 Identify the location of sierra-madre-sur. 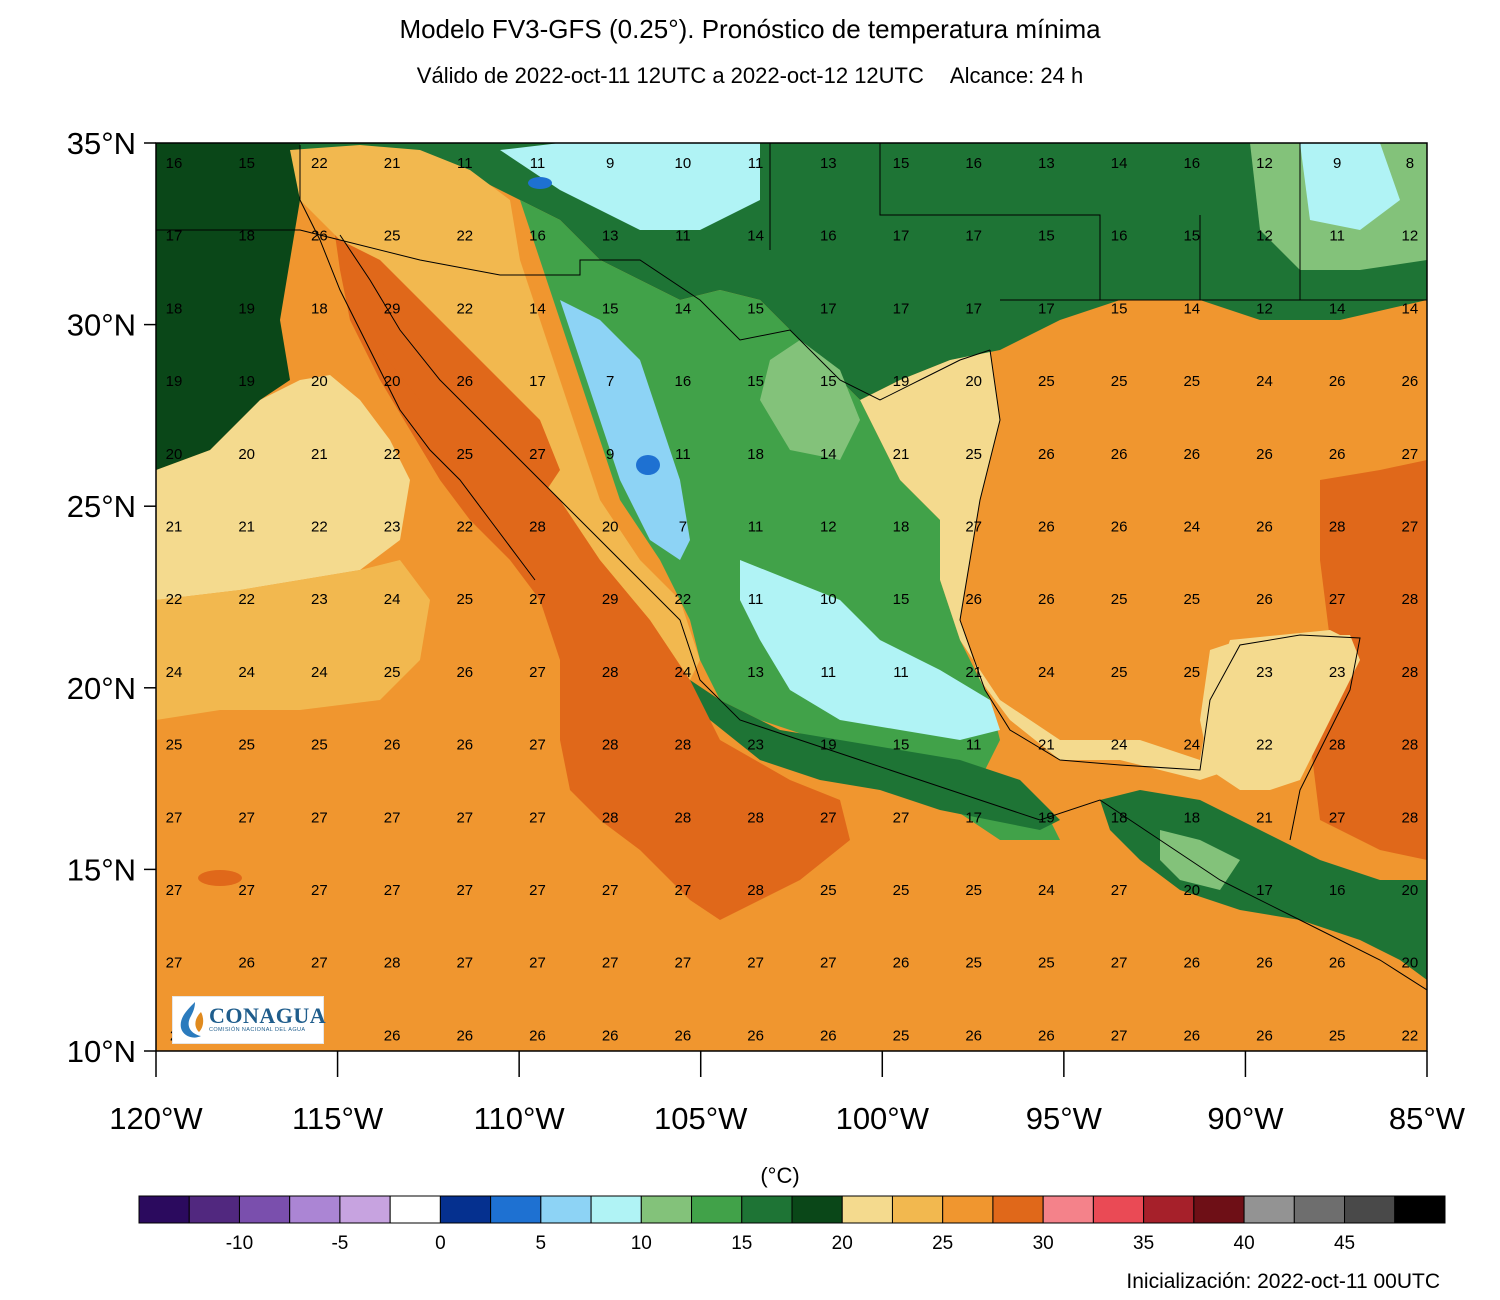
(875, 755).